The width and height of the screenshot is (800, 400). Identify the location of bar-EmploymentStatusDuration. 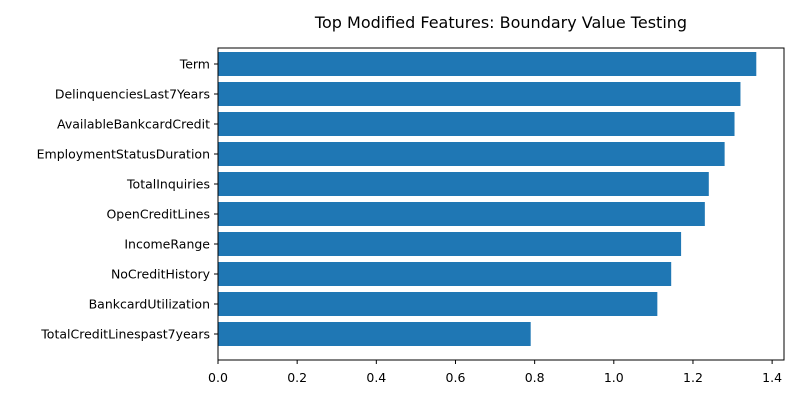
(471, 154).